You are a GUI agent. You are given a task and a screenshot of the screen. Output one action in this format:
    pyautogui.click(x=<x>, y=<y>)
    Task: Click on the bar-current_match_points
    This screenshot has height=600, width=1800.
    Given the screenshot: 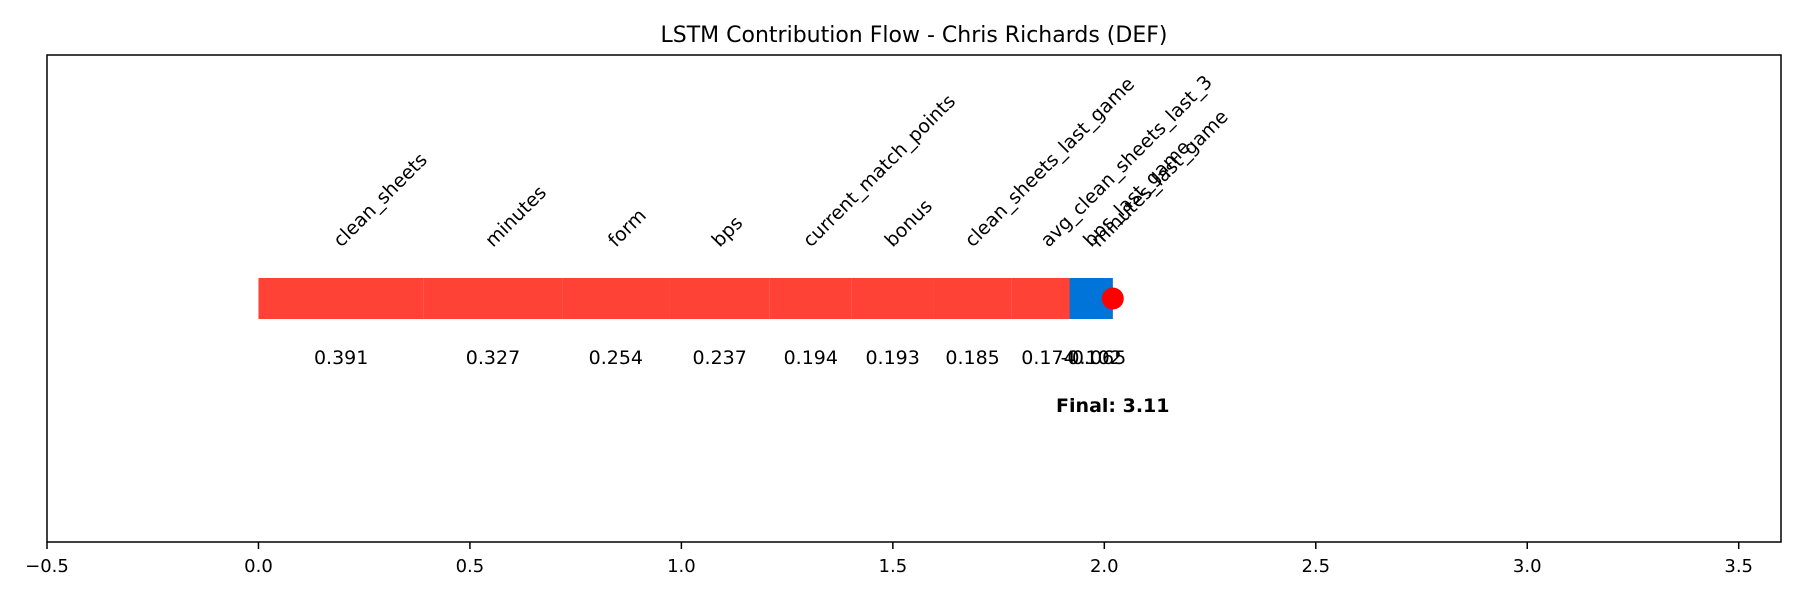 What is the action you would take?
    pyautogui.click(x=810, y=298)
    